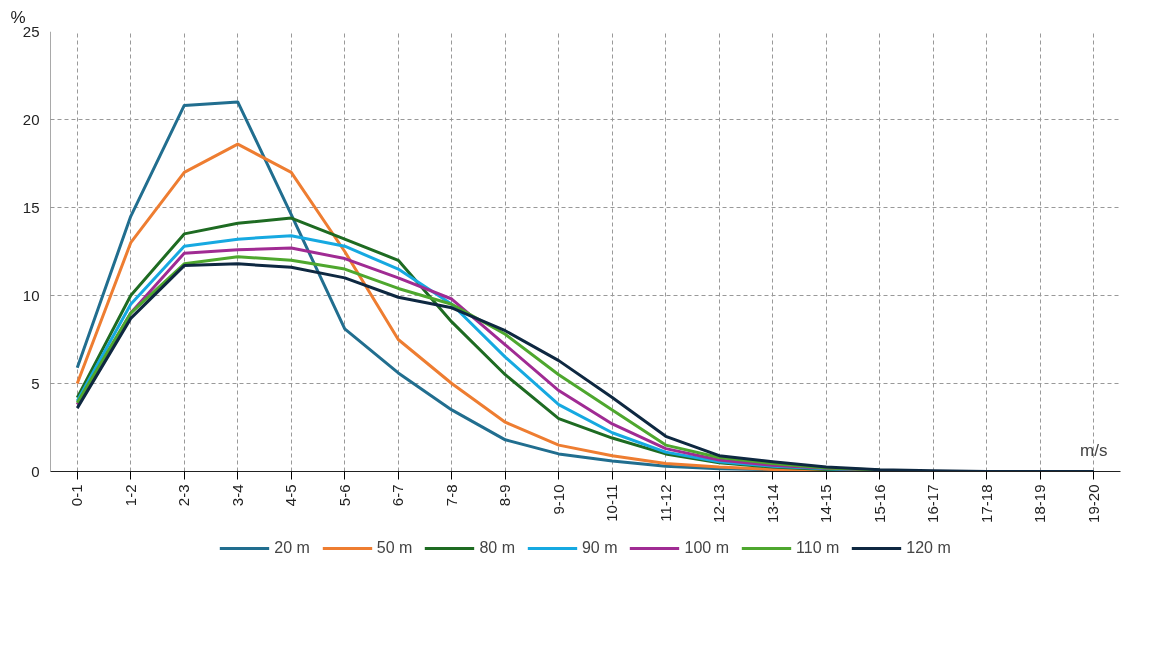 The height and width of the screenshot is (645, 1169). Describe the element at coordinates (130, 495) in the screenshot. I see `x-tick-label: 1-2` at that location.